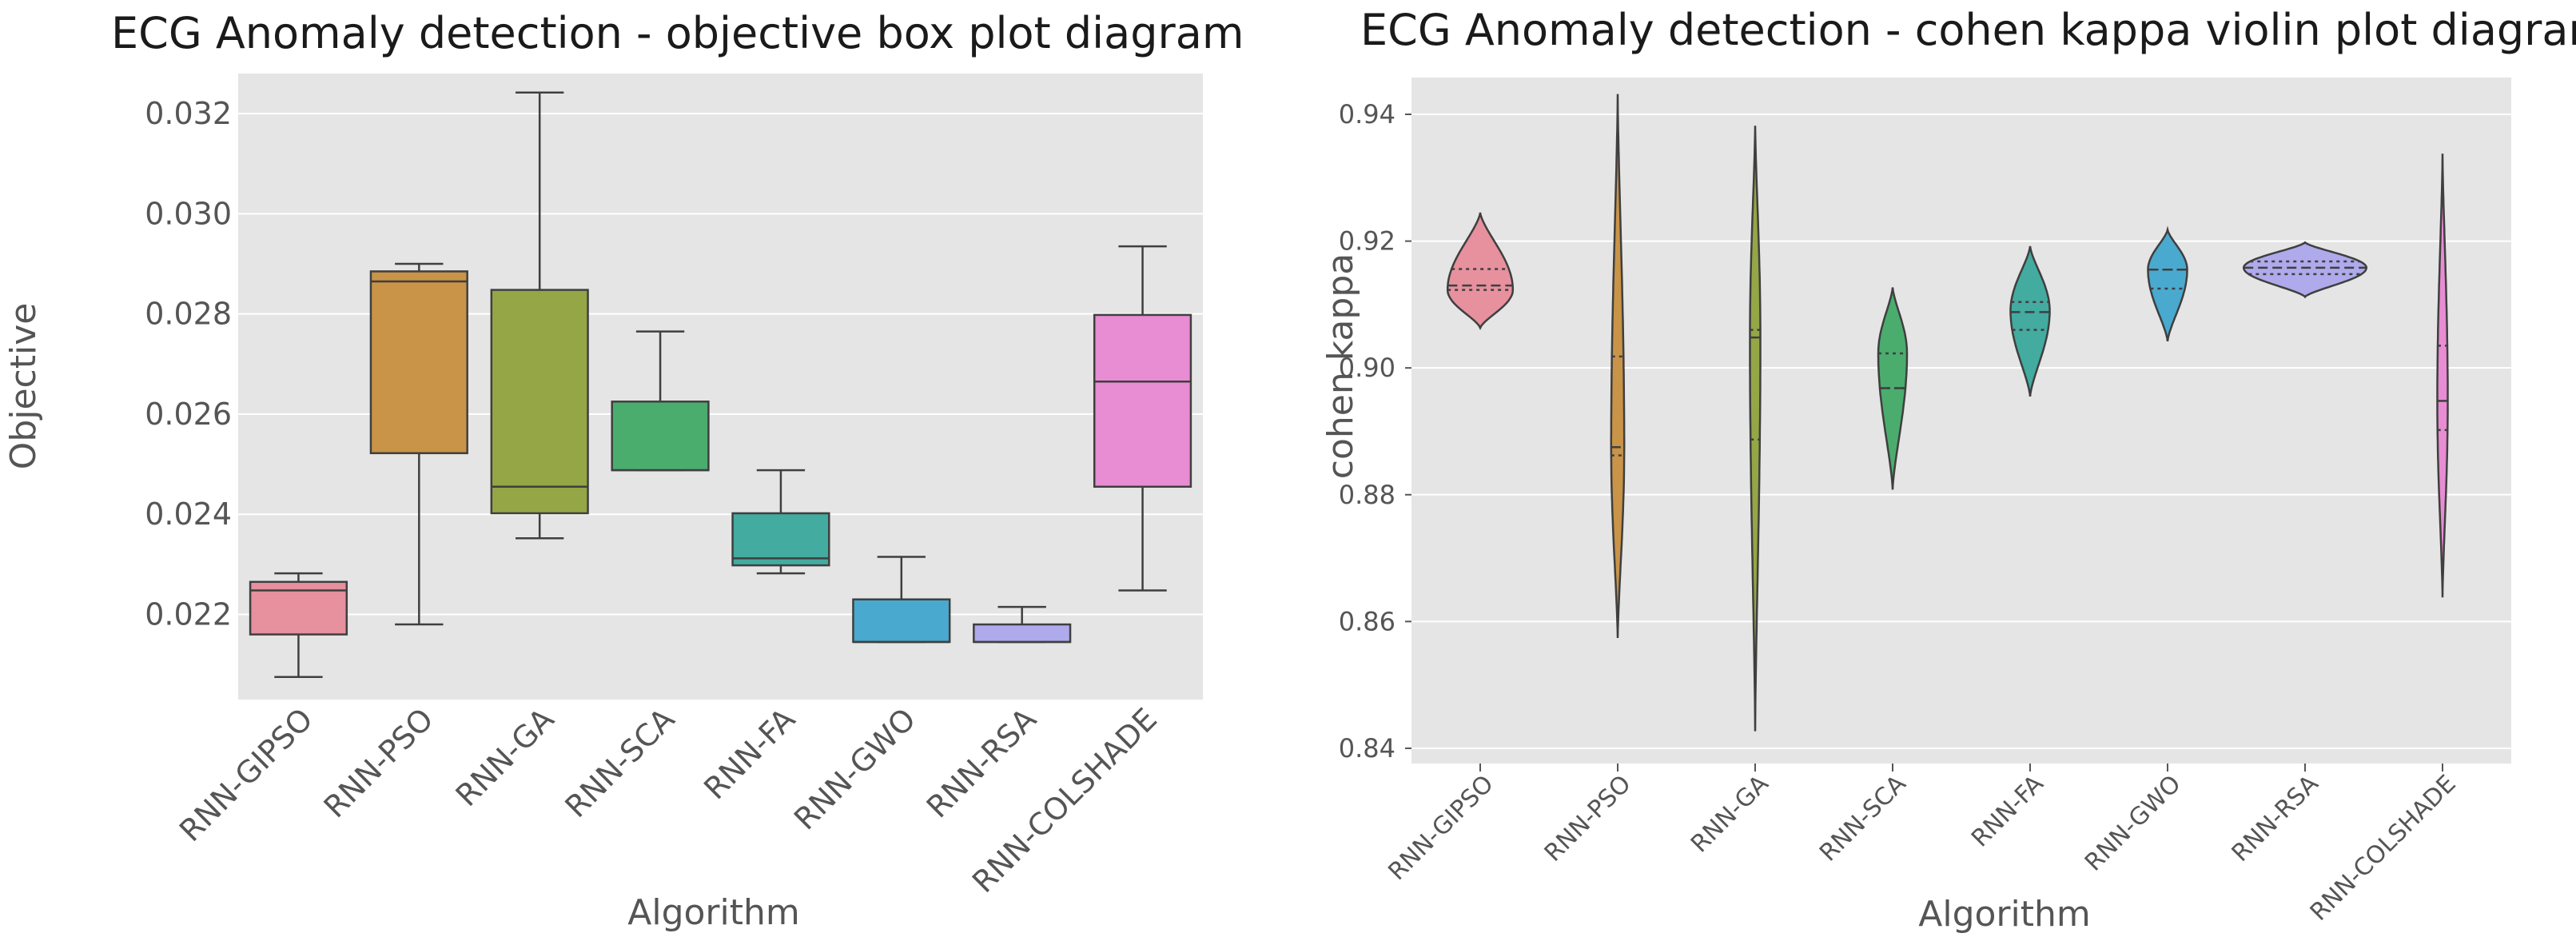 This screenshot has width=2576, height=949. What do you see at coordinates (854, 769) in the screenshot?
I see `box-plot-x-tick-label: RNN-GWO` at bounding box center [854, 769].